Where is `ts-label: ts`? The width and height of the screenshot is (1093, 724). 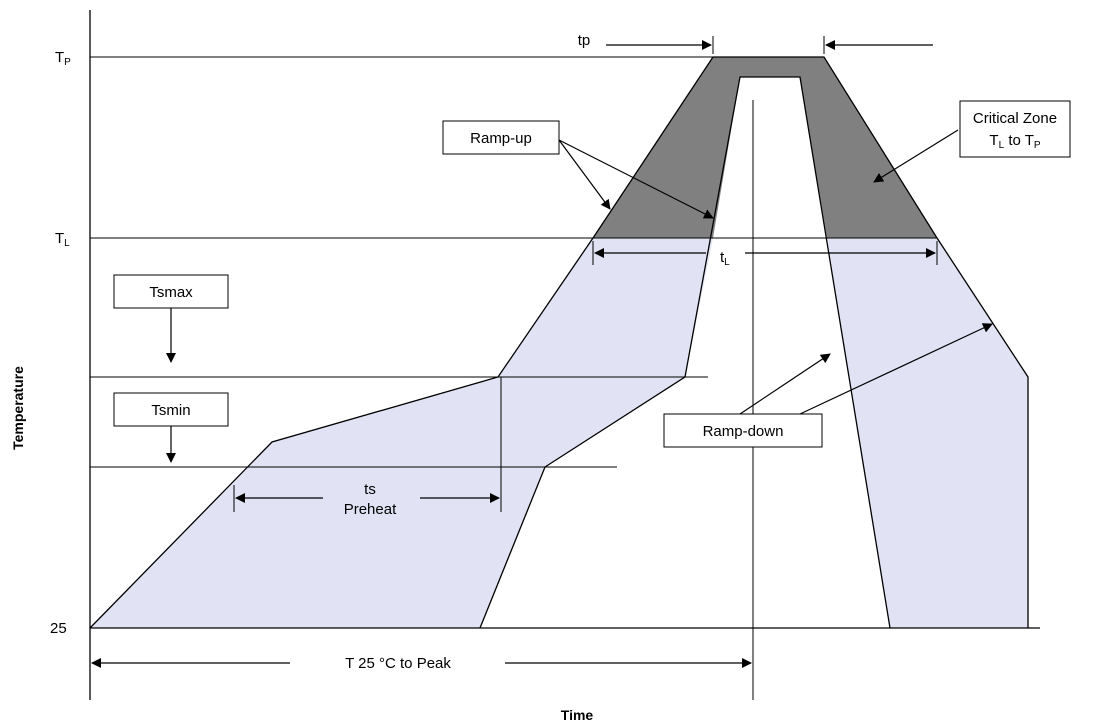
ts-label: ts is located at coordinates (370, 489).